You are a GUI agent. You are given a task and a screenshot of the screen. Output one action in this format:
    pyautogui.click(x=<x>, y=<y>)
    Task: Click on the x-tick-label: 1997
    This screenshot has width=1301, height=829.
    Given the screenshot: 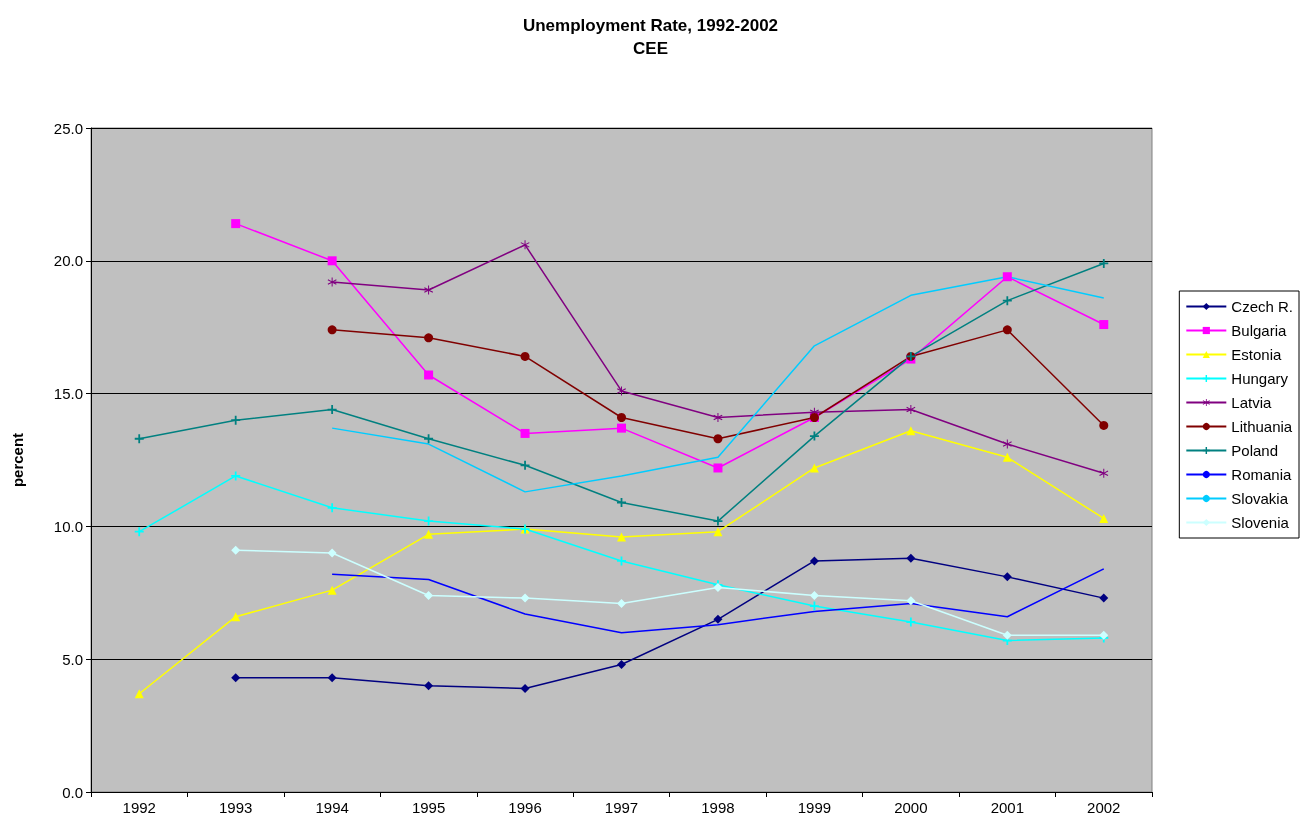 What is the action you would take?
    pyautogui.click(x=621, y=807)
    